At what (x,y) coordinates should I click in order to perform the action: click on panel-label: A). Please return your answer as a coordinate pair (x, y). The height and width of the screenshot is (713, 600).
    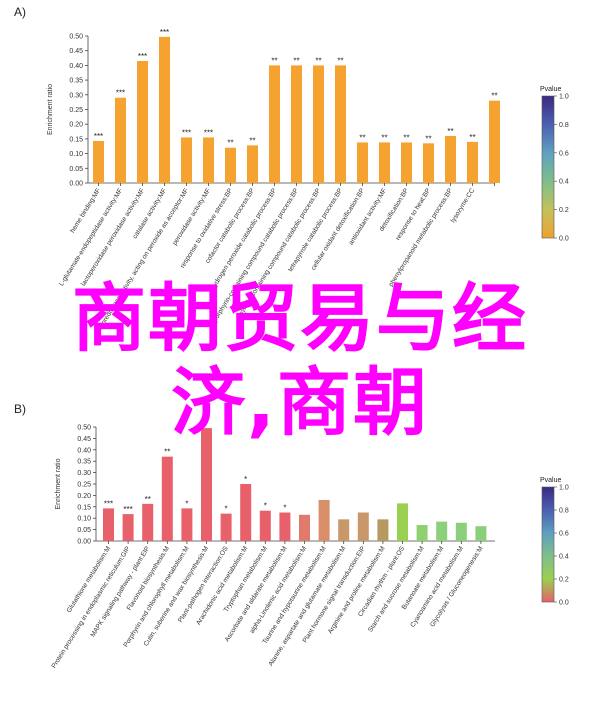
    Looking at the image, I should click on (20, 12).